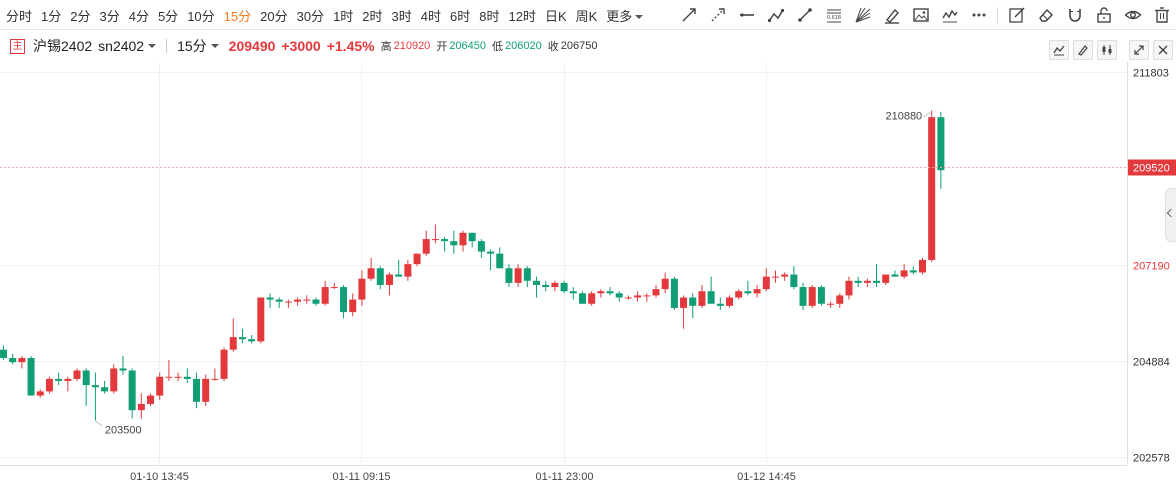 The image size is (1176, 483). I want to click on main-chart-badge: 主, so click(17, 46).